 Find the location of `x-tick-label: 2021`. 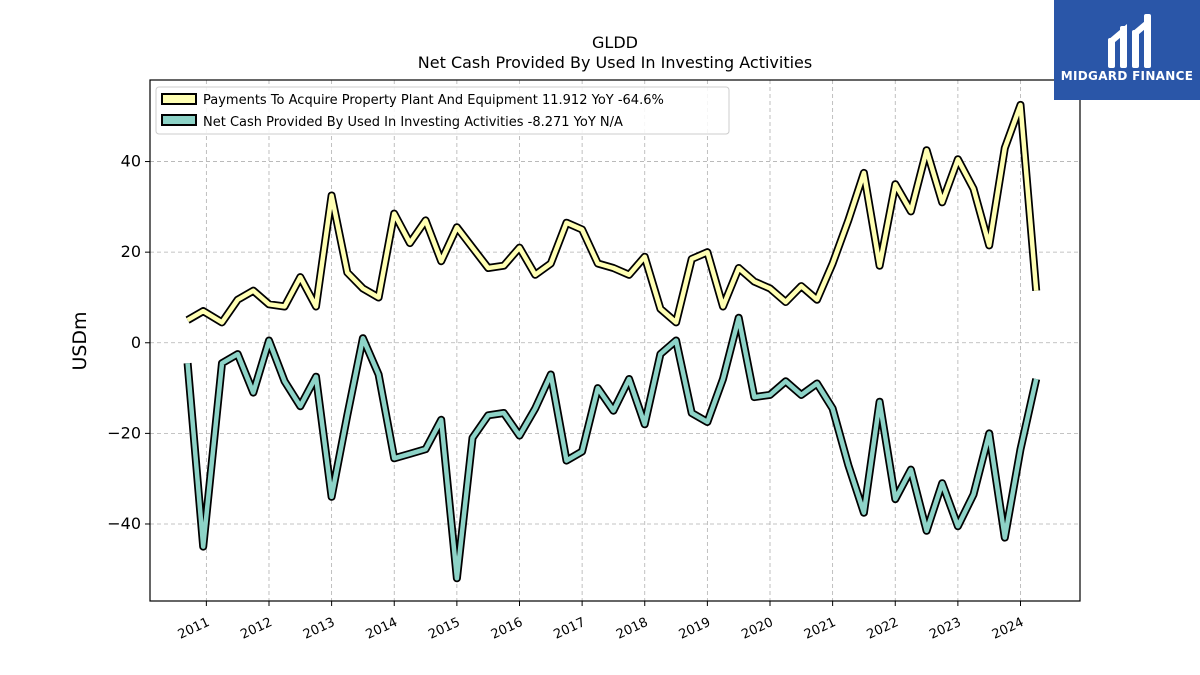

x-tick-label: 2021 is located at coordinates (820, 629).